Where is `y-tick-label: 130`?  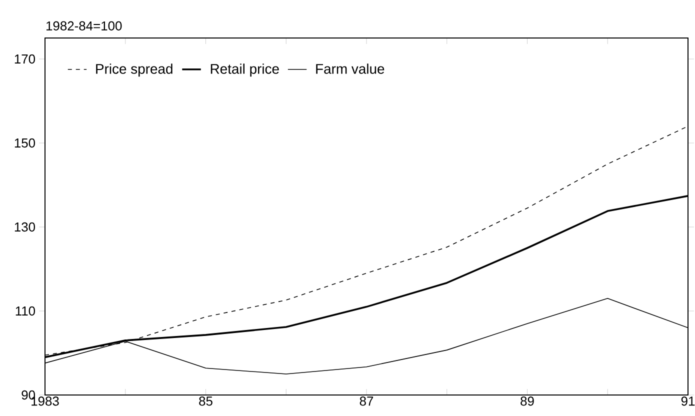
y-tick-label: 130 is located at coordinates (25, 227).